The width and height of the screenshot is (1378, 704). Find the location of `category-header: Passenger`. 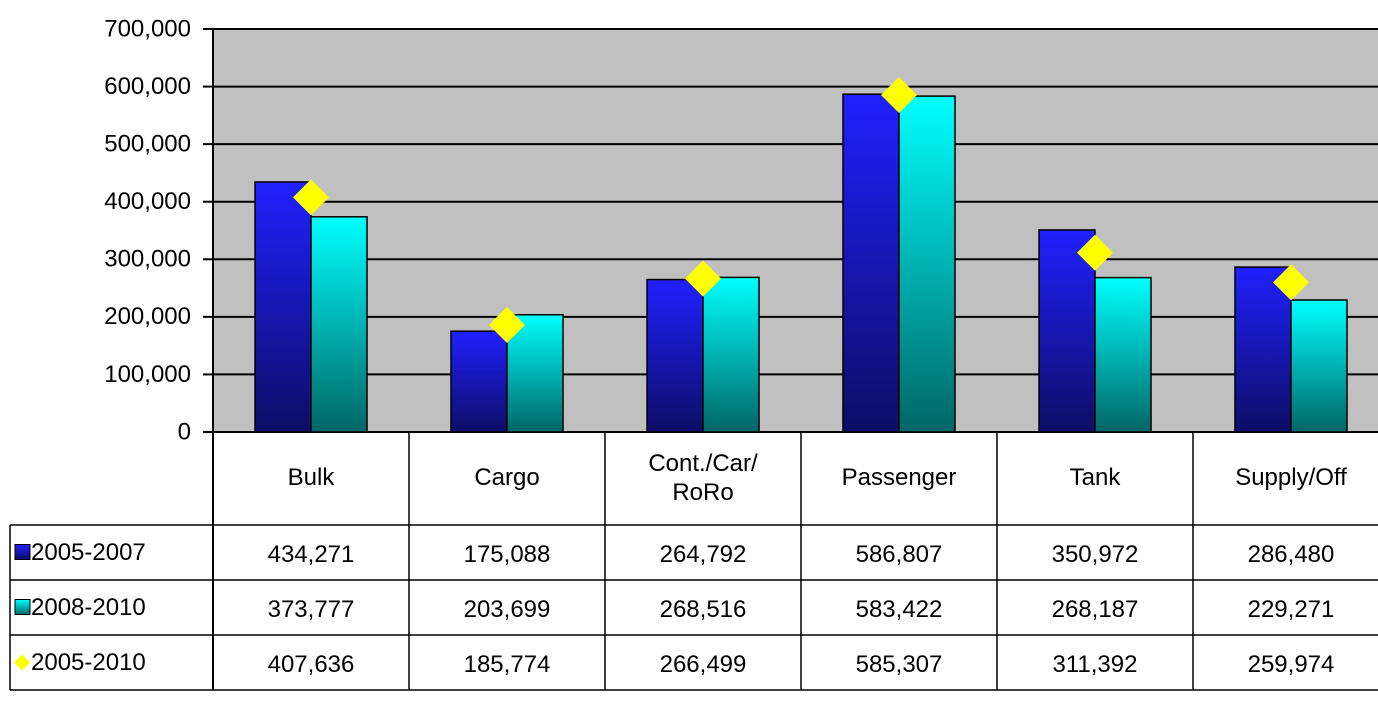

category-header: Passenger is located at coordinates (899, 478).